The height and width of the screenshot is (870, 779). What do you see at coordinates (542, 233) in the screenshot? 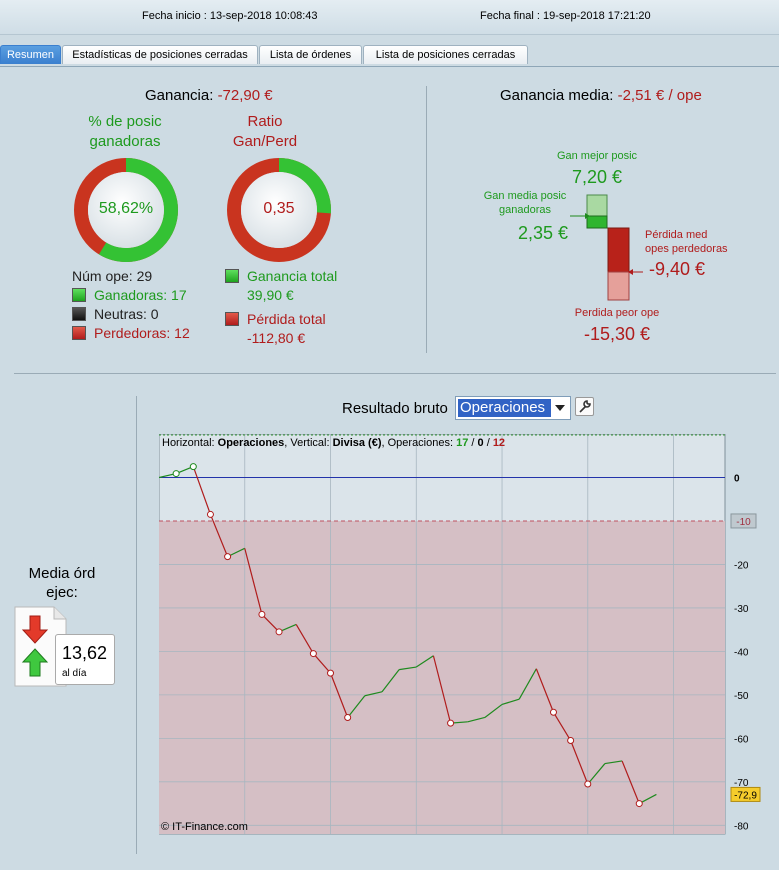
I see `avg-win-value: 2,35 €` at bounding box center [542, 233].